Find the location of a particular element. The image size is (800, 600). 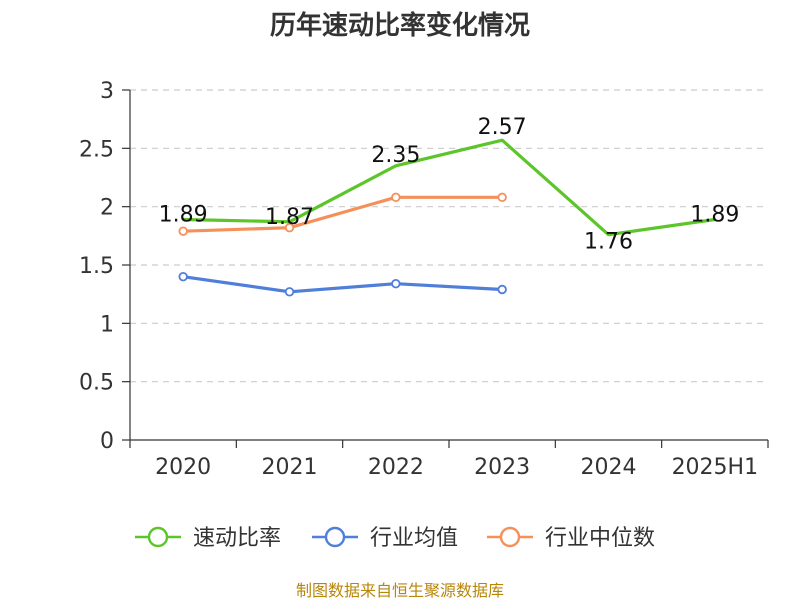

legend-label-0: 速动比率 is located at coordinates (237, 538).